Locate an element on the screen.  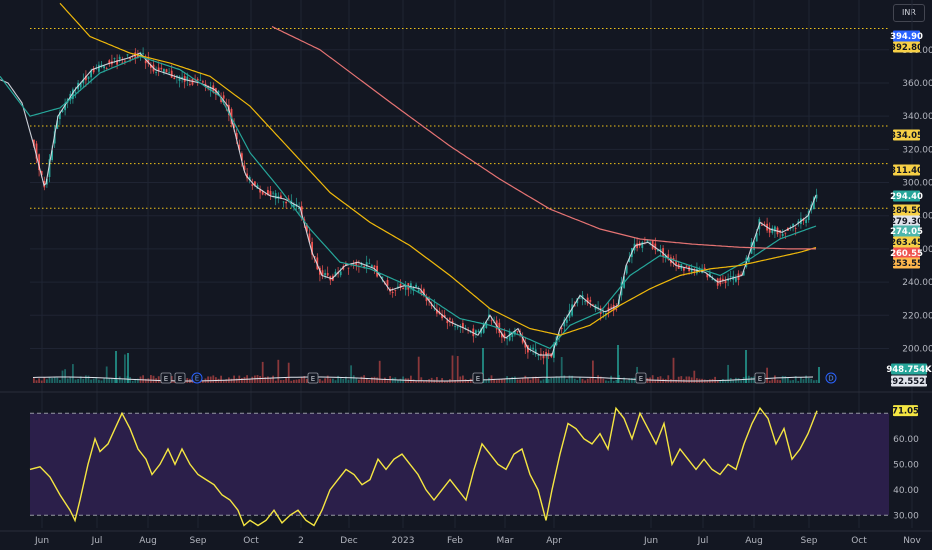
price-tag: 394.90 is located at coordinates (906, 36).